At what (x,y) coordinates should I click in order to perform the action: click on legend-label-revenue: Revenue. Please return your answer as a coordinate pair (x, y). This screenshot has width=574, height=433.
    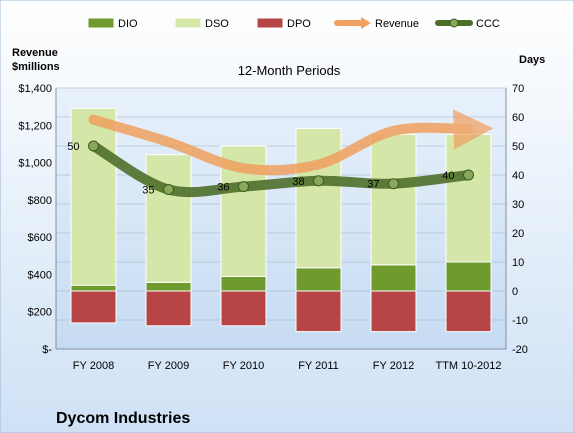
    Looking at the image, I should click on (397, 24).